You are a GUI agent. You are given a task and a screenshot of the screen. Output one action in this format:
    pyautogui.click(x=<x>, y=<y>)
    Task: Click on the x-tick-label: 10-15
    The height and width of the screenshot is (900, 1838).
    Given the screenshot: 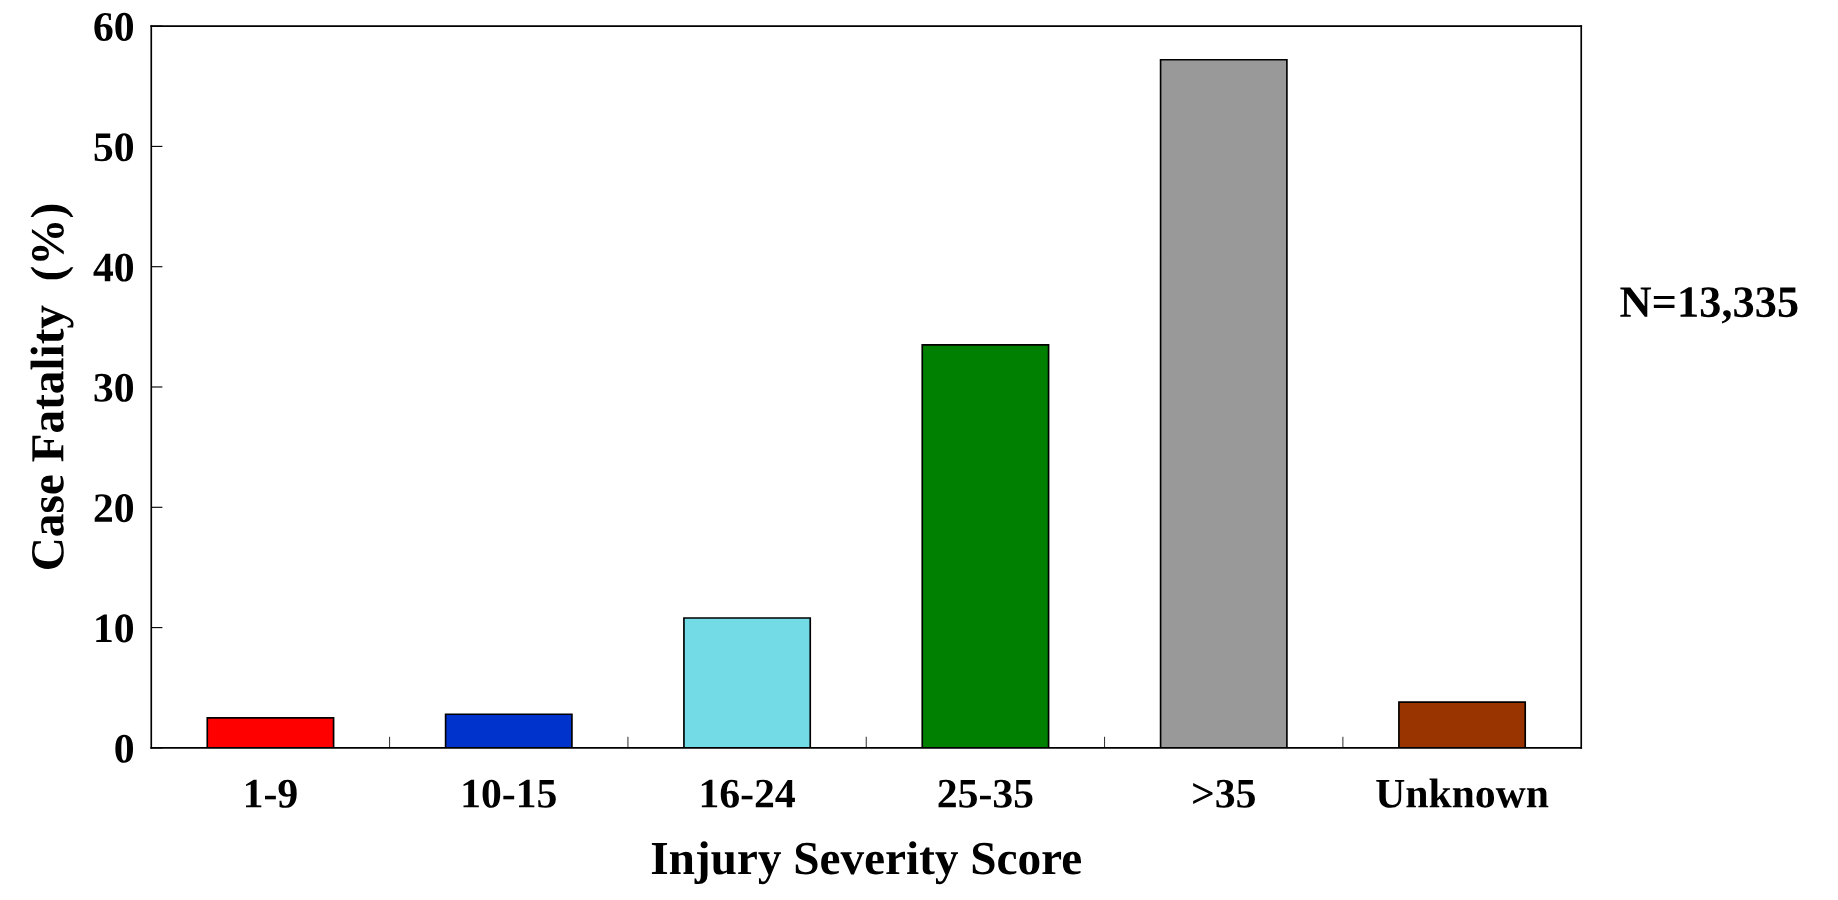 What is the action you would take?
    pyautogui.click(x=509, y=793)
    